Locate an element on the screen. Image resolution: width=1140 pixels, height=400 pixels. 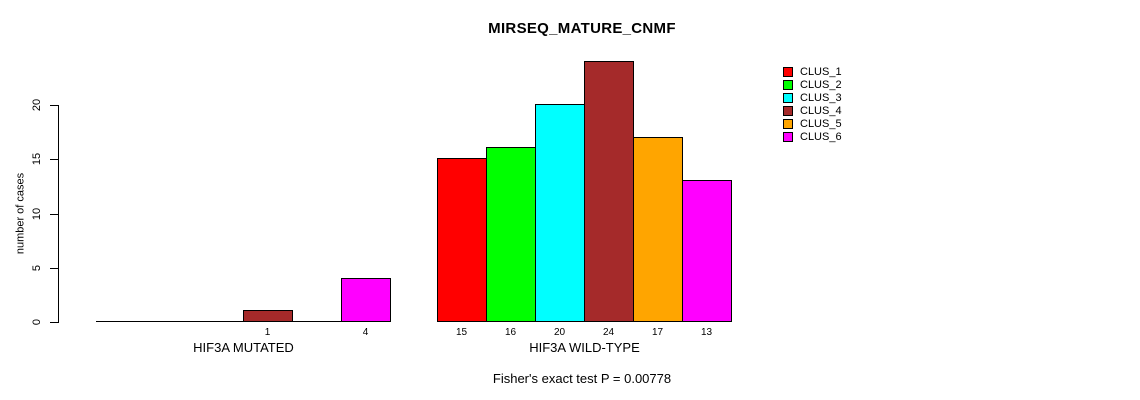
y-axis-line is located at coordinates (58, 214).